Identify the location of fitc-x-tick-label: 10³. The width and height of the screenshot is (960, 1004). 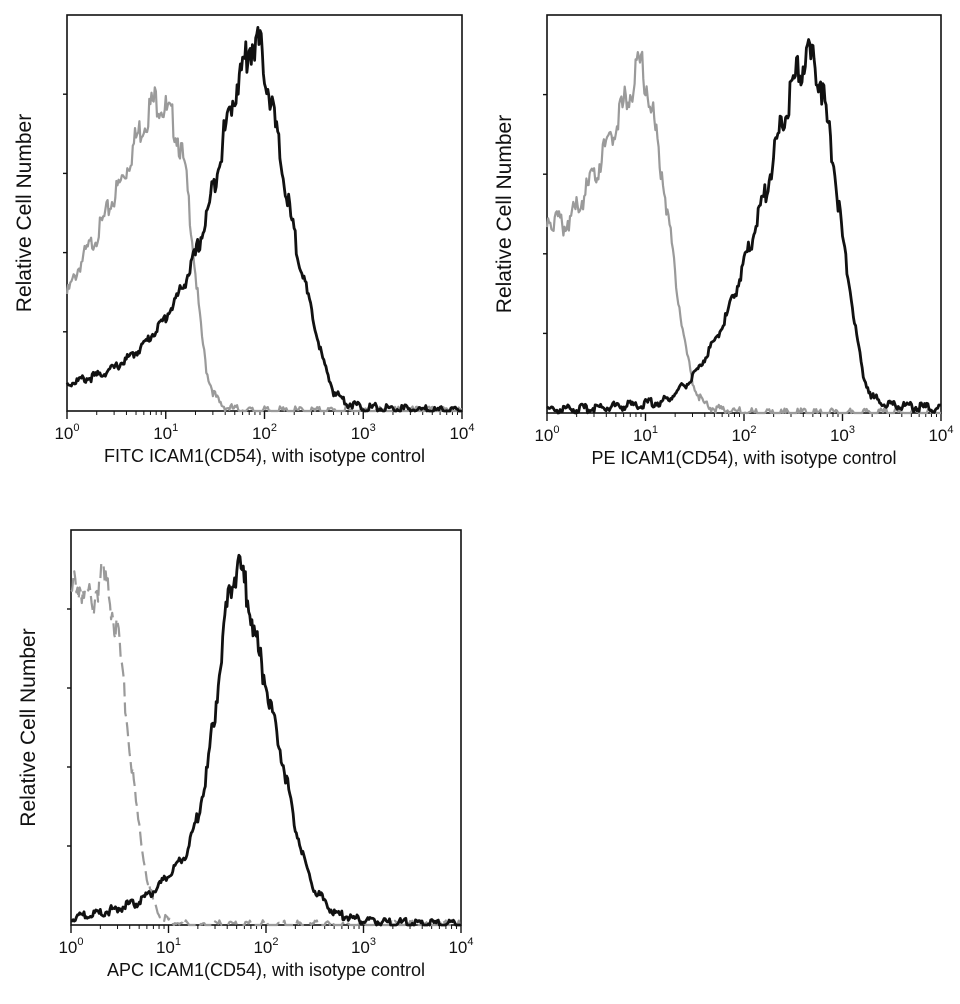
(363, 432).